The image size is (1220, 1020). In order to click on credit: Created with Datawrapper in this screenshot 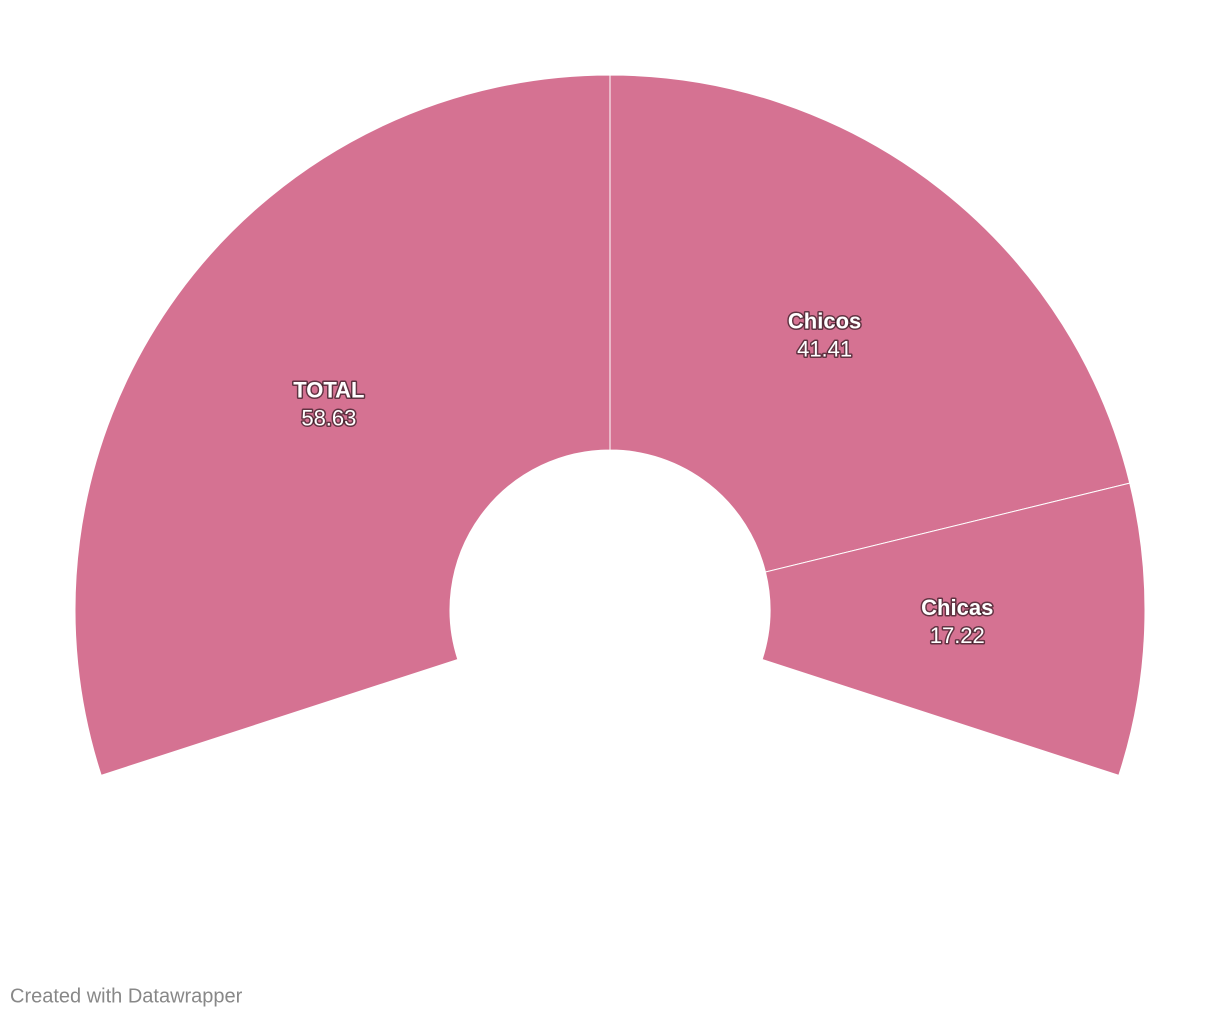, I will do `click(126, 996)`.